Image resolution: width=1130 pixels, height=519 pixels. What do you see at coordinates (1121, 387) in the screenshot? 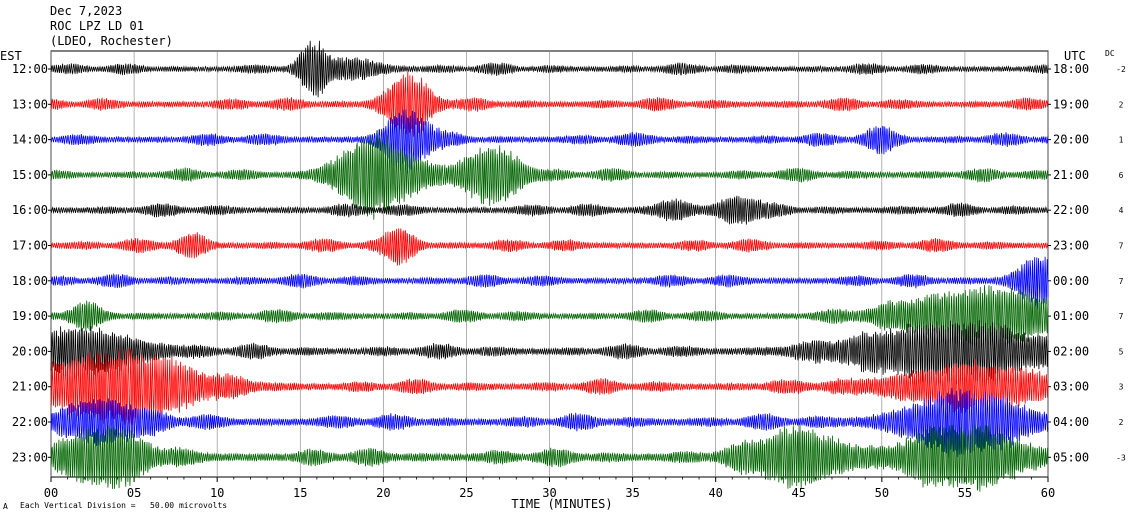
I see `dc-offset-value: 3` at bounding box center [1121, 387].